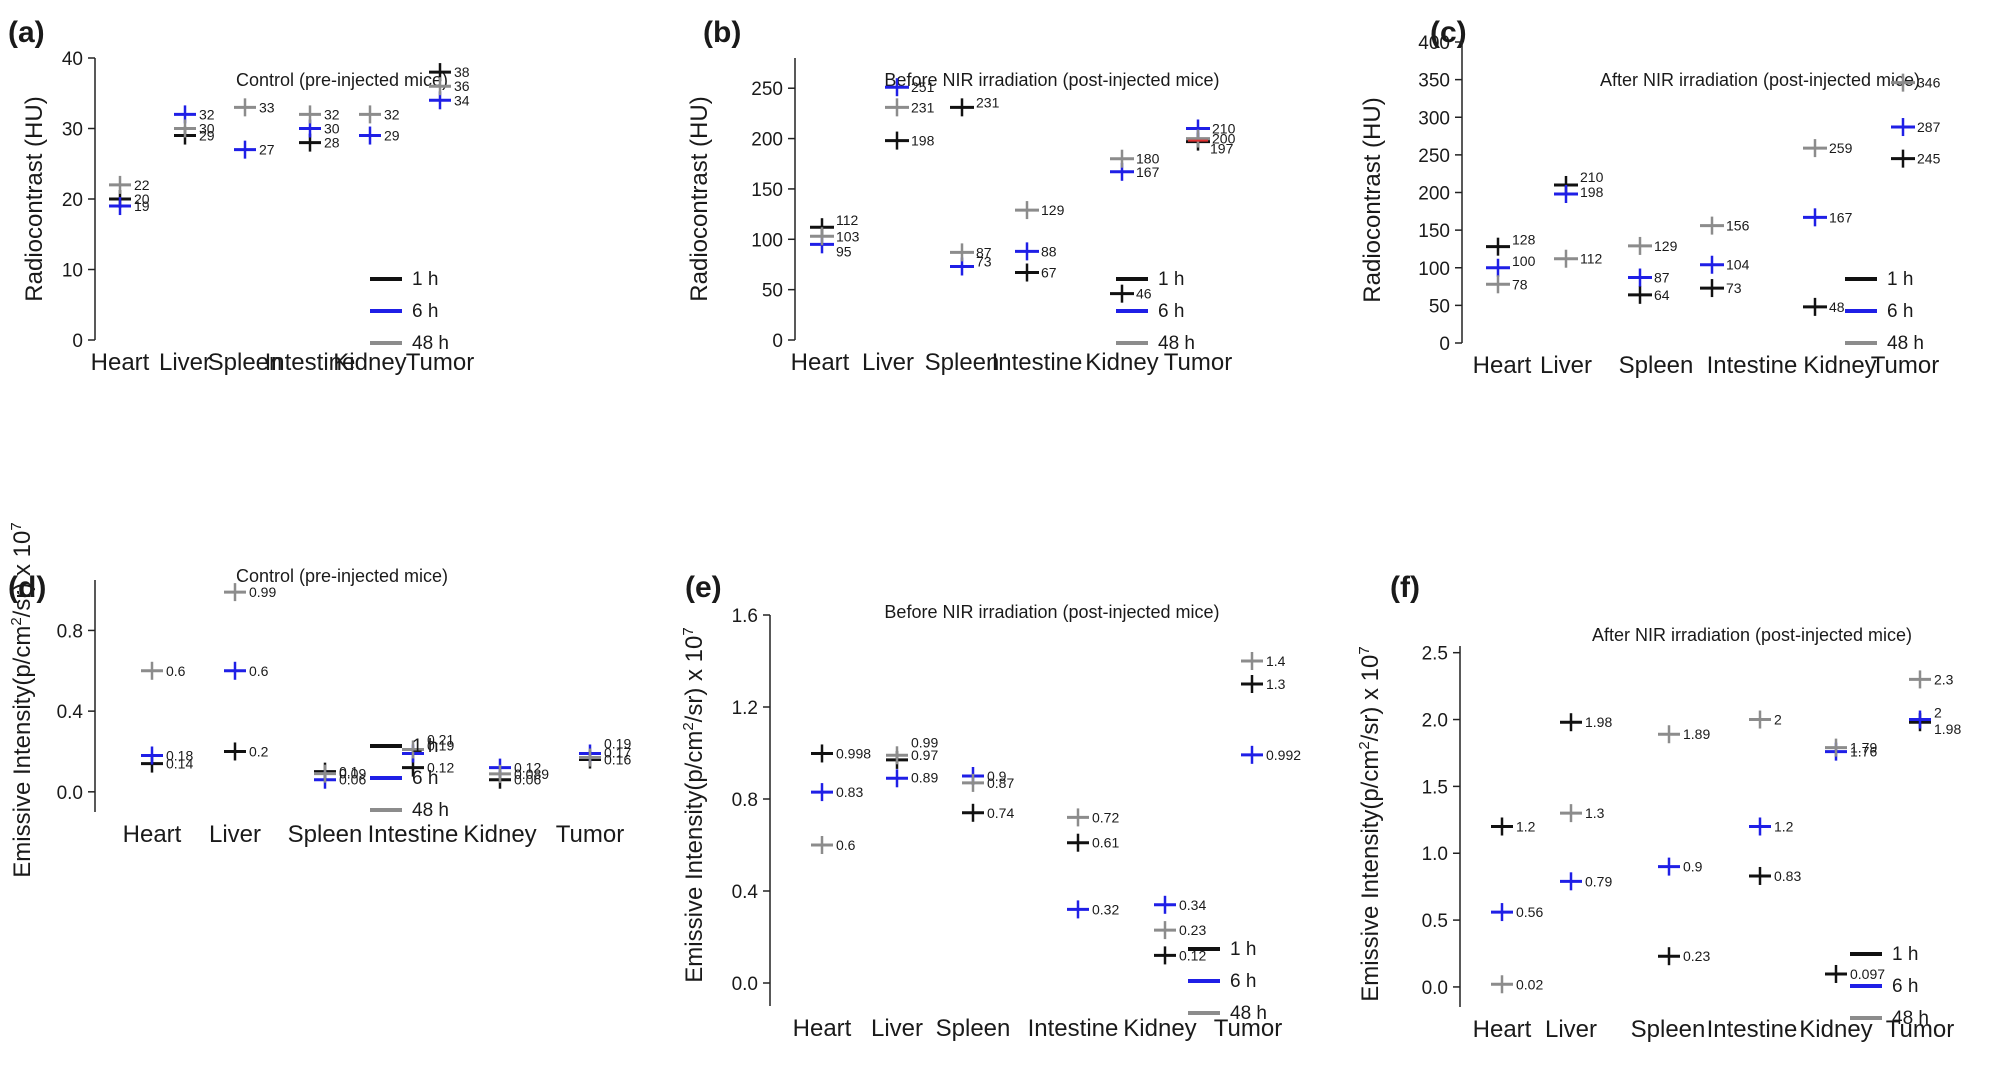 The height and width of the screenshot is (1080, 1995). I want to click on data-value-label: 129, so click(1053, 210).